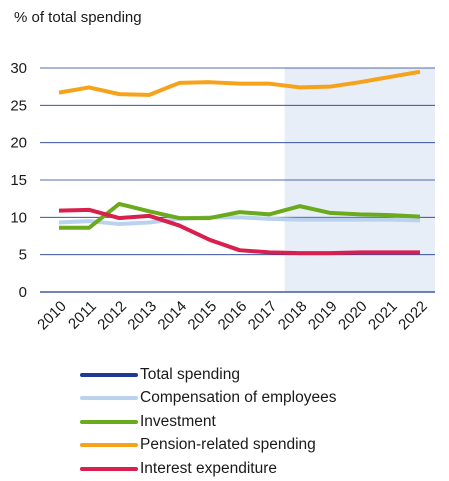 The image size is (449, 481). What do you see at coordinates (190, 374) in the screenshot?
I see `legend-label: Total spending` at bounding box center [190, 374].